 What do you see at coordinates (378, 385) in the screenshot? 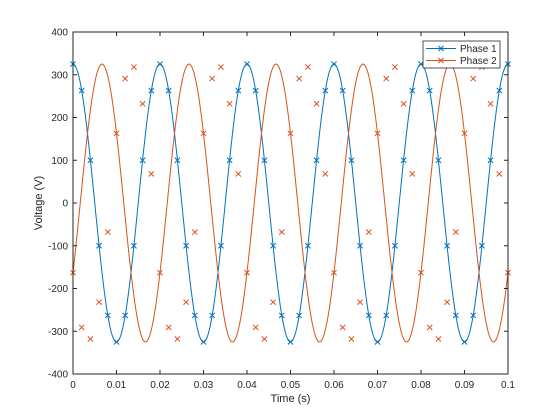
I see `x-tick-label: 0.07` at bounding box center [378, 385].